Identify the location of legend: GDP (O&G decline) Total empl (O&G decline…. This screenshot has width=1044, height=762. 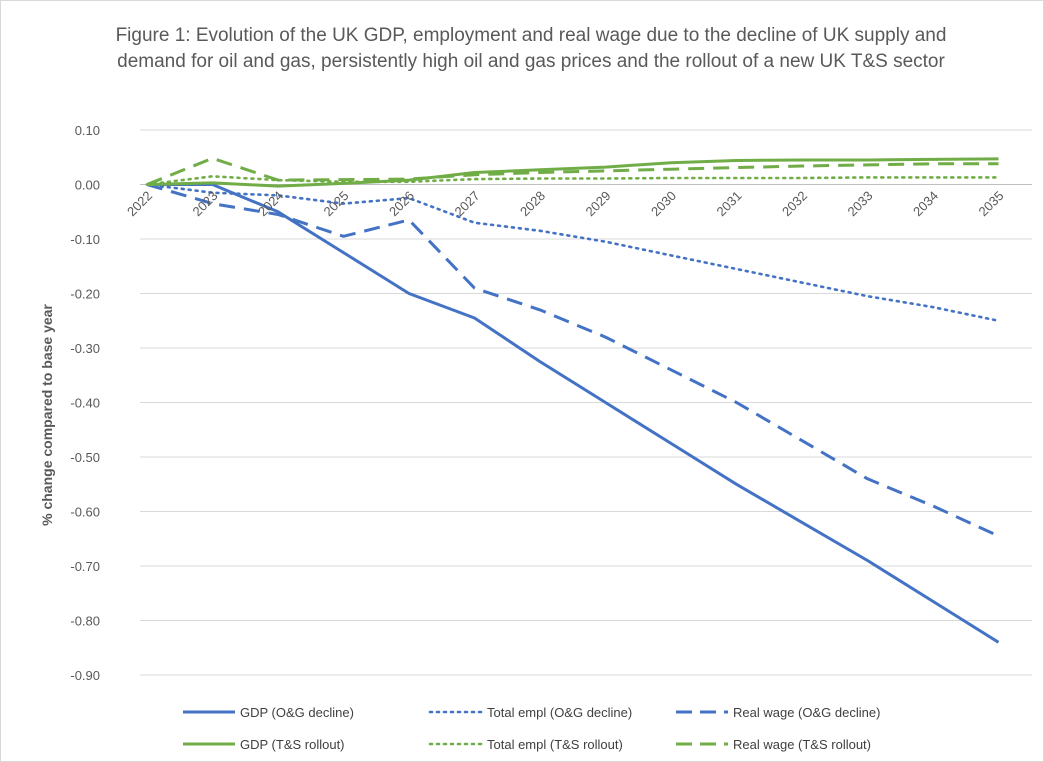
(531, 728).